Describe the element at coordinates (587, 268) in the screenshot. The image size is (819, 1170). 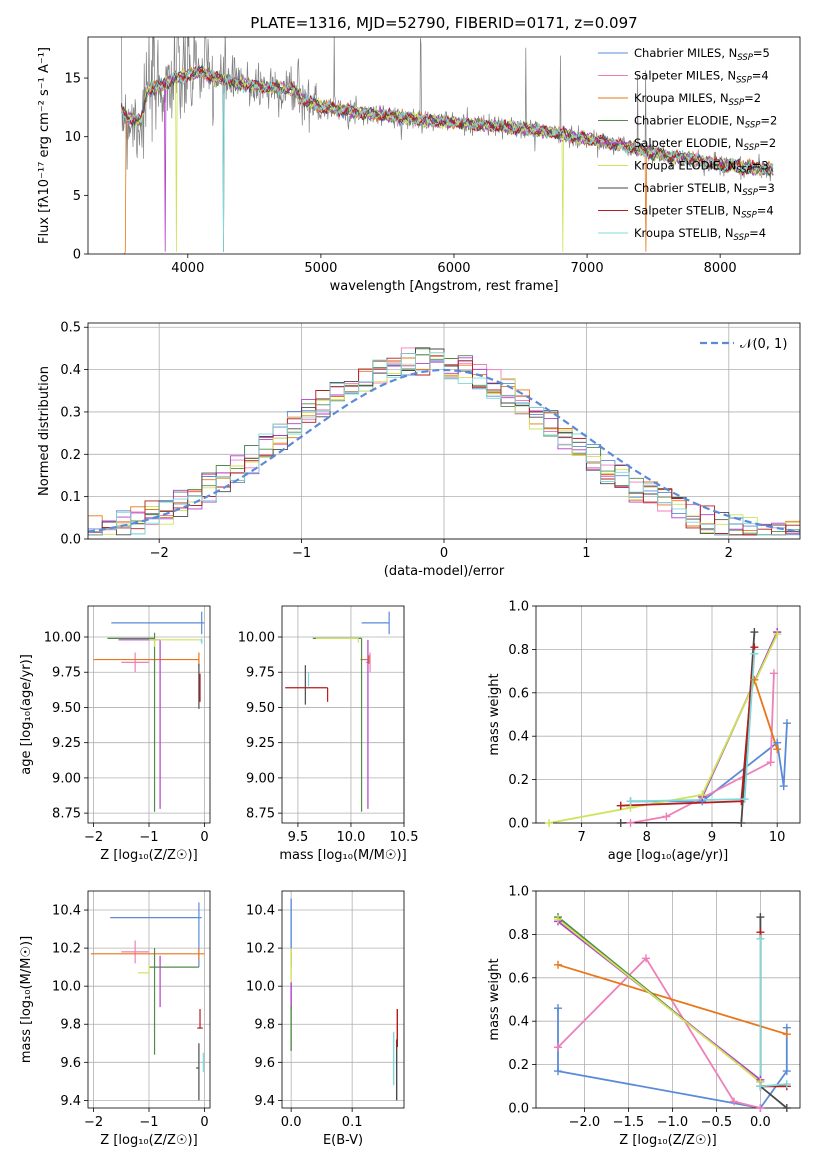
I see `x-tick-label: 7000` at that location.